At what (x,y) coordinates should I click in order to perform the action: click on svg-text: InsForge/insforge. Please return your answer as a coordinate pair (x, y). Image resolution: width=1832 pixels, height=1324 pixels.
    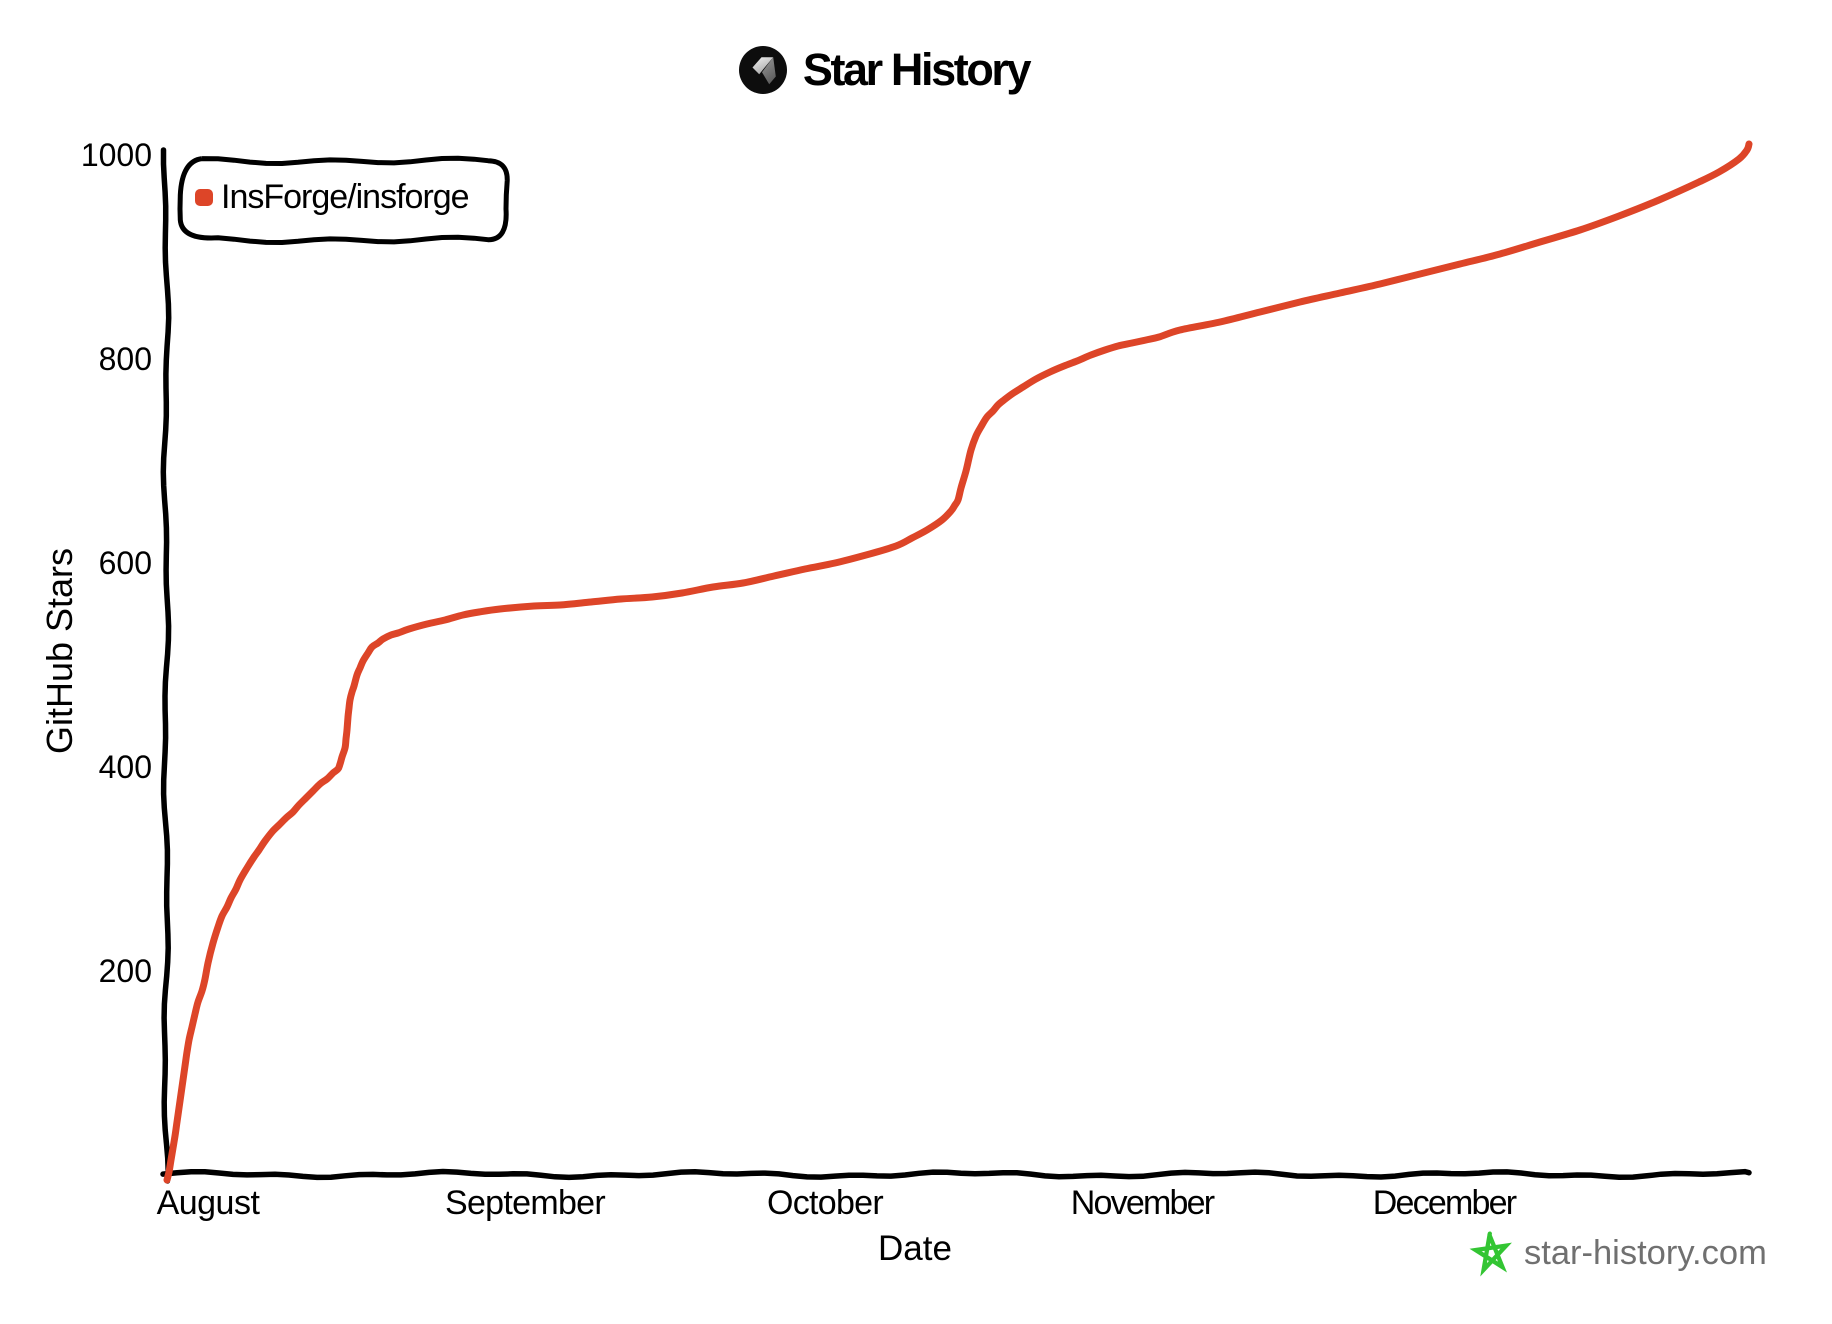
    Looking at the image, I should click on (345, 197).